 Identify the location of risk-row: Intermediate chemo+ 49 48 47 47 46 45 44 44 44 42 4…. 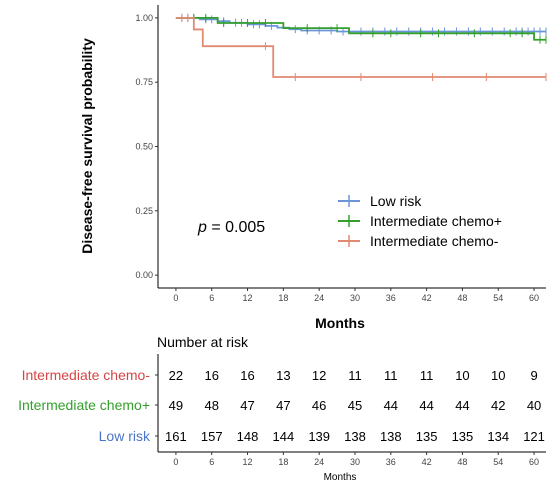
(279, 405).